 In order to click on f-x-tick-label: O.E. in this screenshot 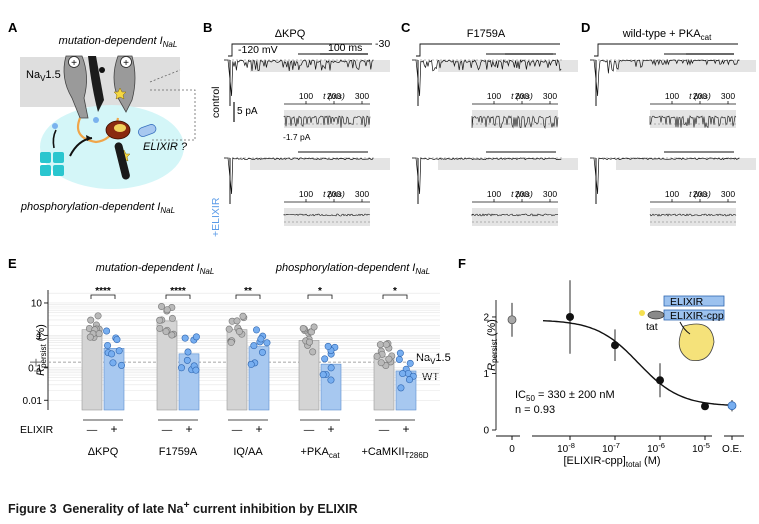, I will do `click(732, 449)`.